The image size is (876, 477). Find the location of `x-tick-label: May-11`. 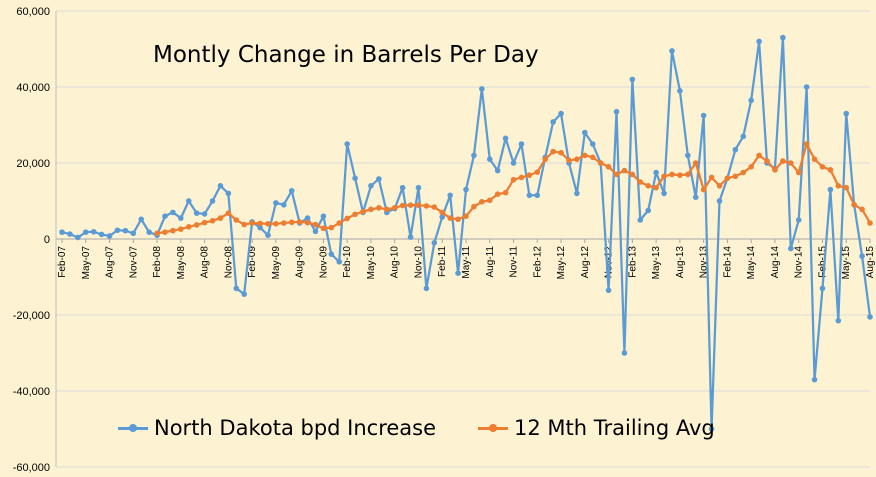

x-tick-label: May-11 is located at coordinates (466, 262).